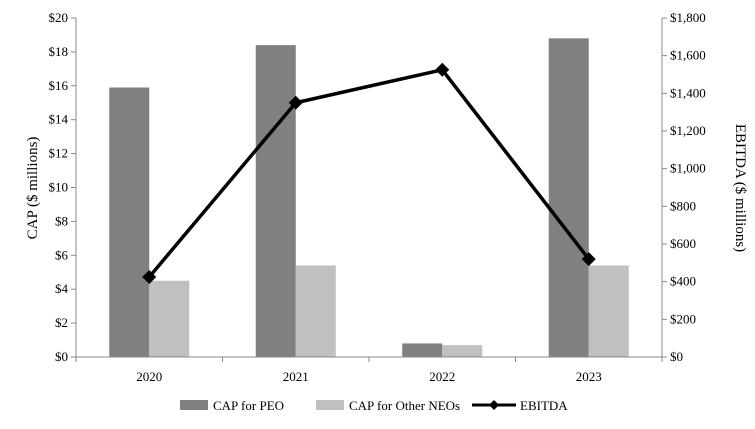  Describe the element at coordinates (149, 276) in the screenshot. I see `point-ebitda-2020` at that location.